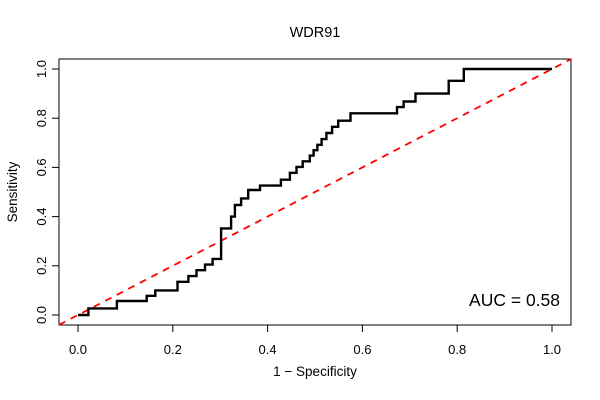  I want to click on x-tick-label: 0.4, so click(268, 349).